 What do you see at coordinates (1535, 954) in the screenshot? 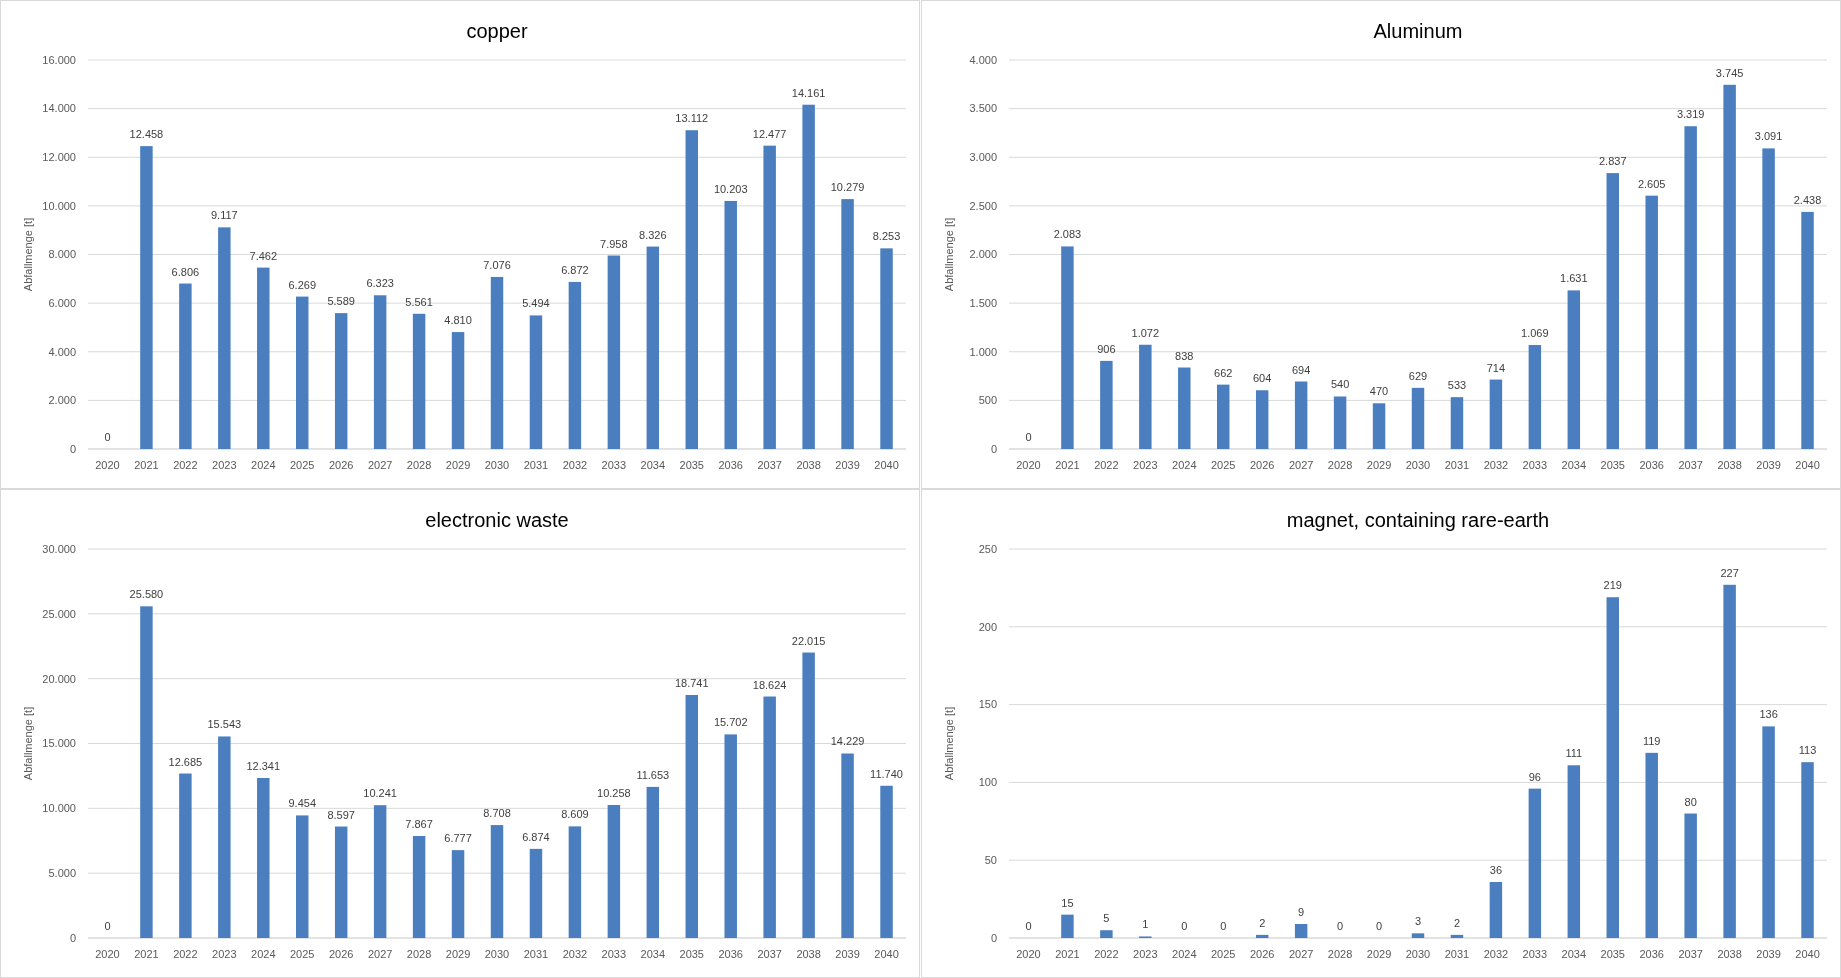
I see `x-tick-label: 2033` at bounding box center [1535, 954].